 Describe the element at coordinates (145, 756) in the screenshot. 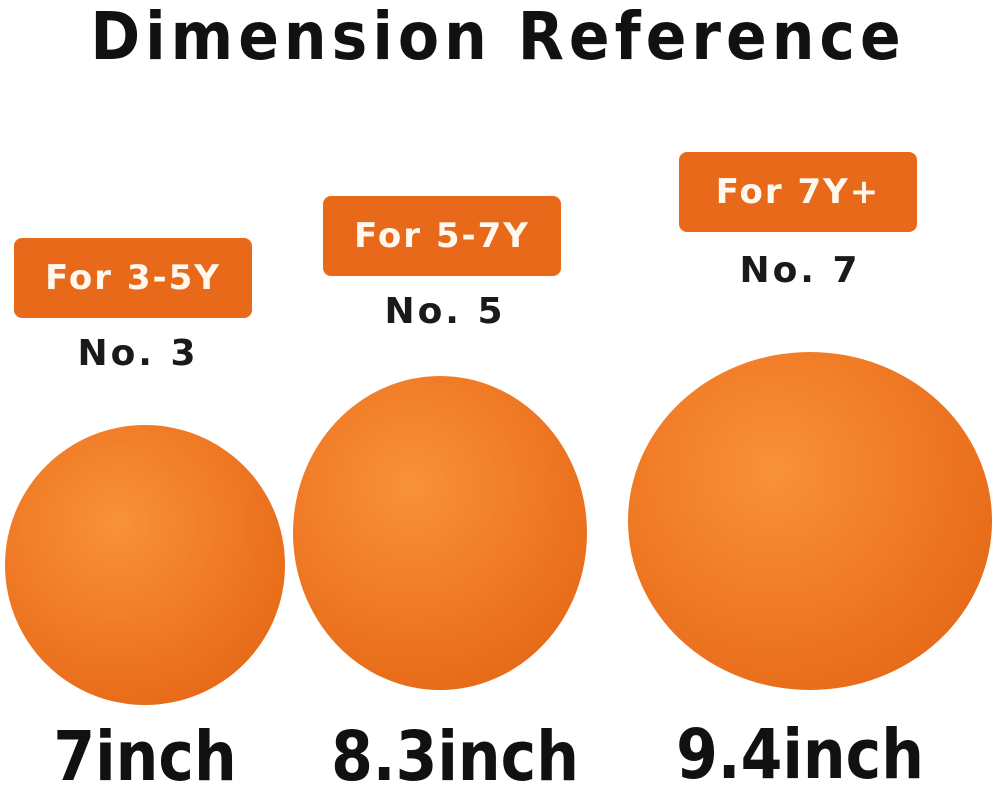

I see `size-label-no3: 7inch` at that location.